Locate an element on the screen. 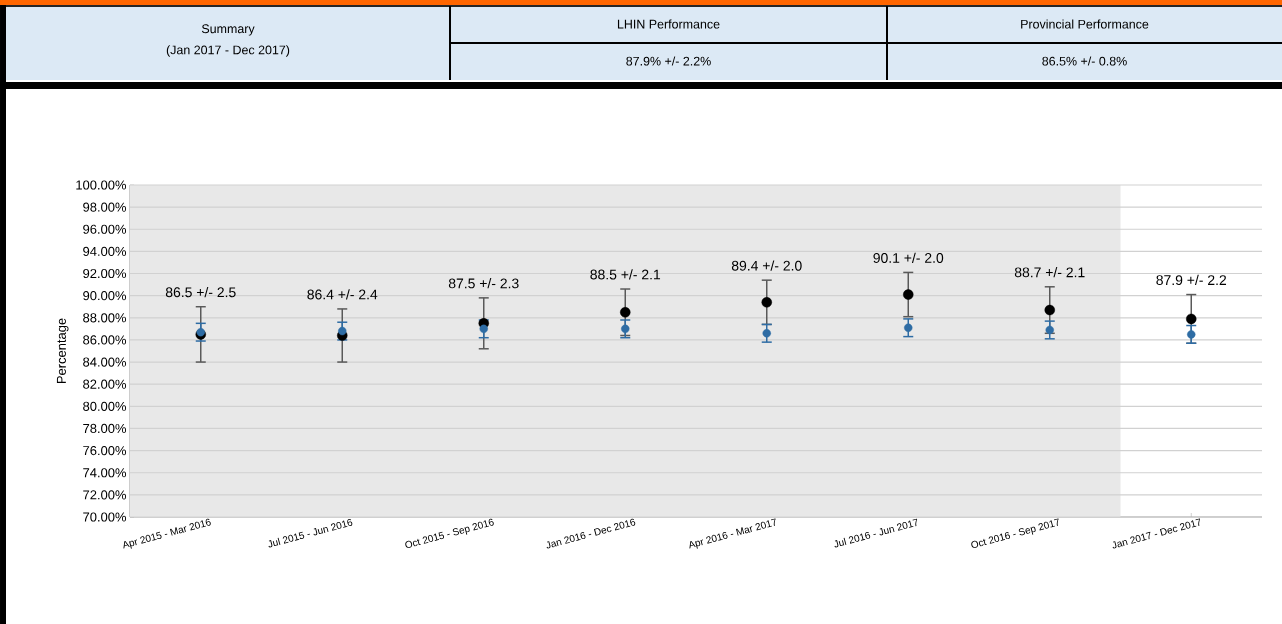  y-tick-label: 98.00% is located at coordinates (105, 207).